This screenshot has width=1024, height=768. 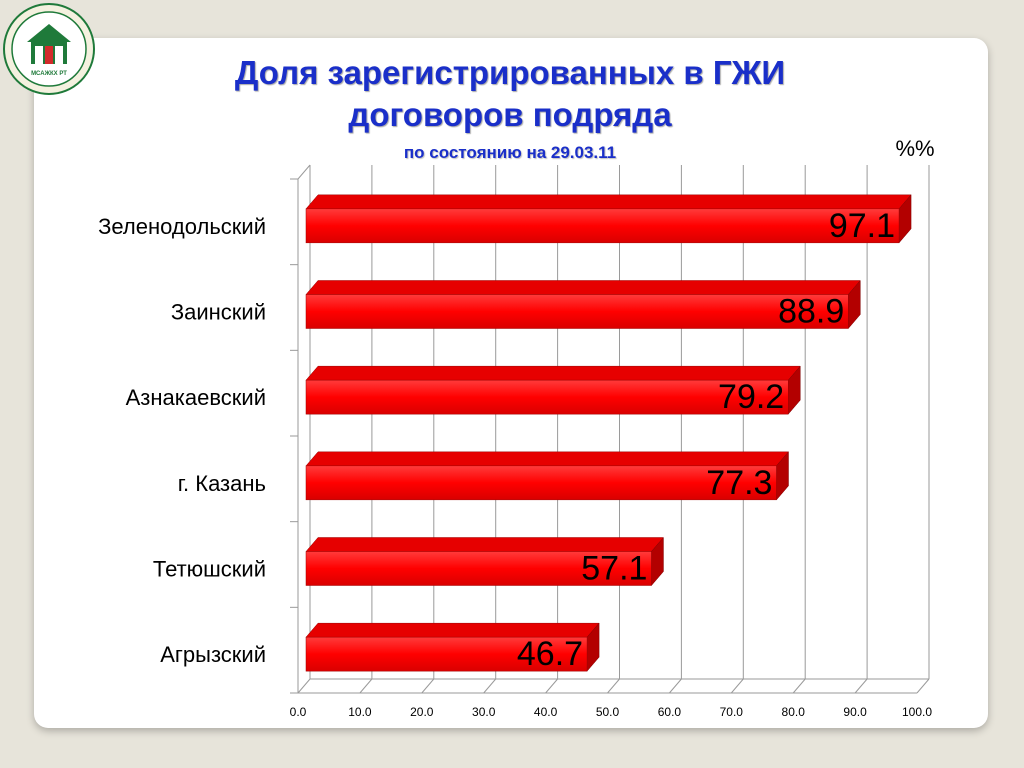 What do you see at coordinates (550, 654) in the screenshot?
I see `data-label: 46.7` at bounding box center [550, 654].